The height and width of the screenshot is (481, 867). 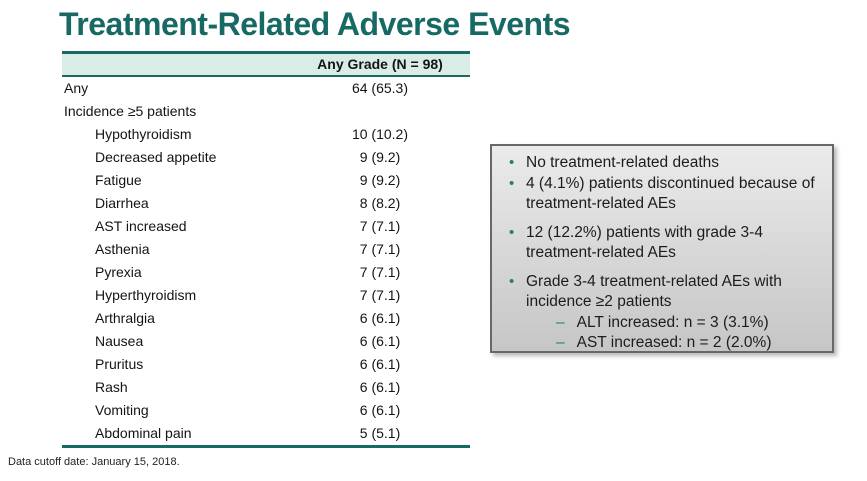 I want to click on table-row: Arthralgia 6 (6.1), so click(x=266, y=318).